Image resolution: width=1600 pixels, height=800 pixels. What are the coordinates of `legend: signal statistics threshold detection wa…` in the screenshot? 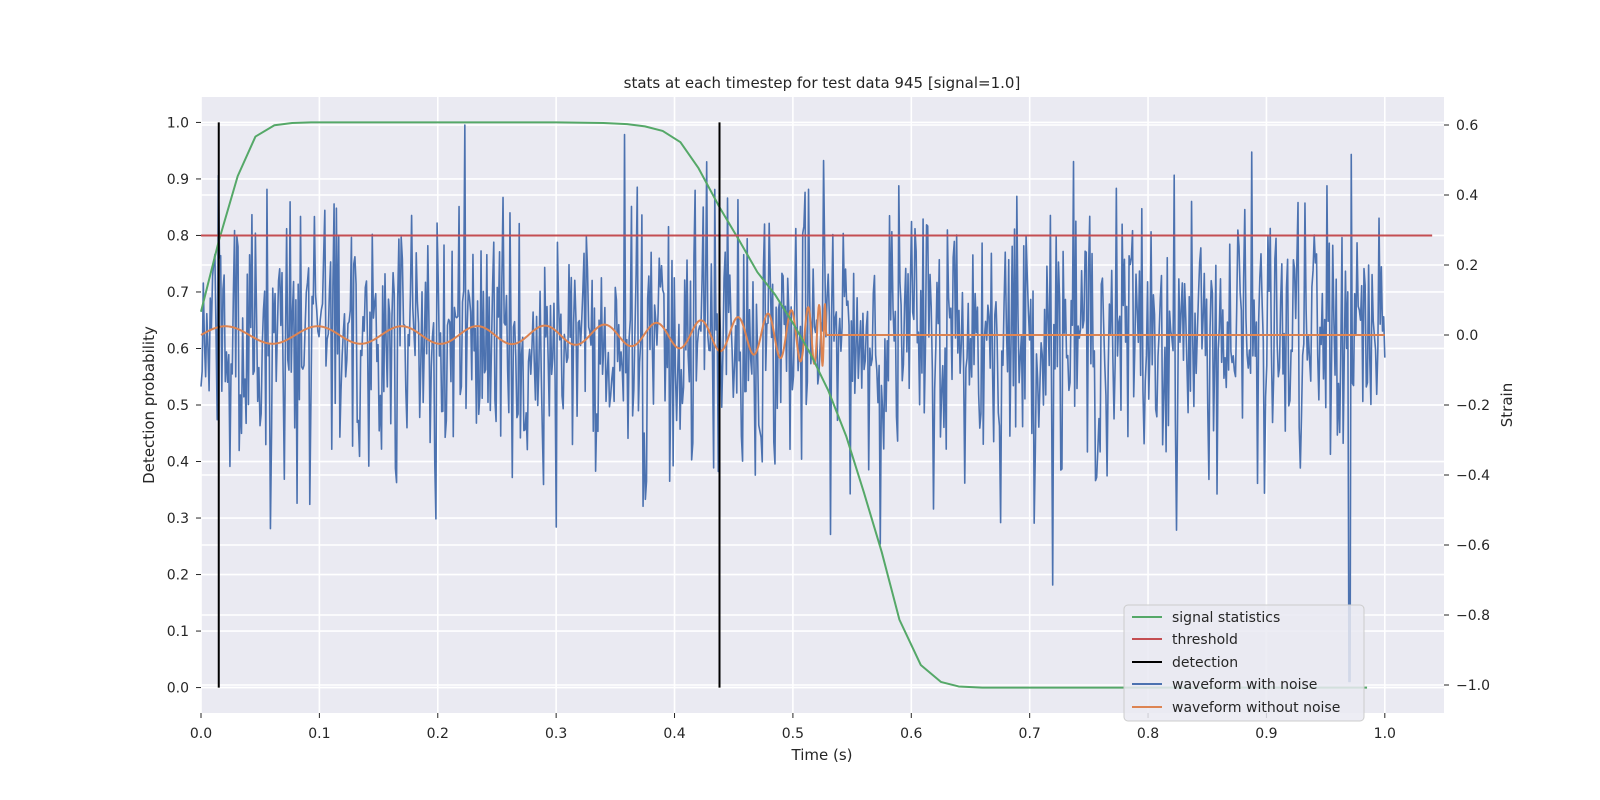 It's located at (1244, 663).